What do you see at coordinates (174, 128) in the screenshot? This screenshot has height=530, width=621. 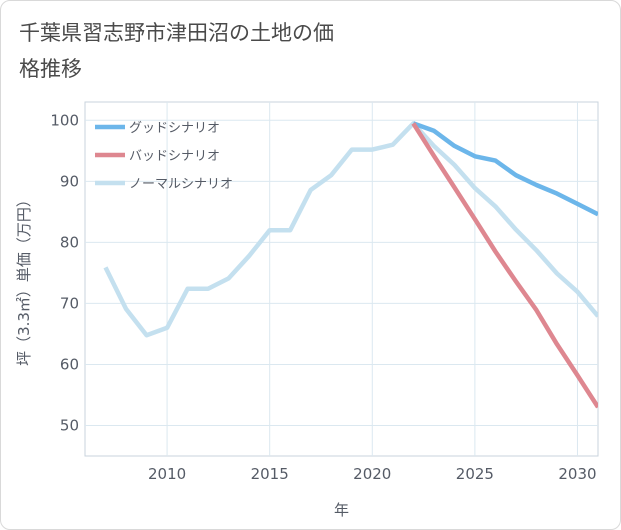 I see `legend-label: グッドシナリオ` at bounding box center [174, 128].